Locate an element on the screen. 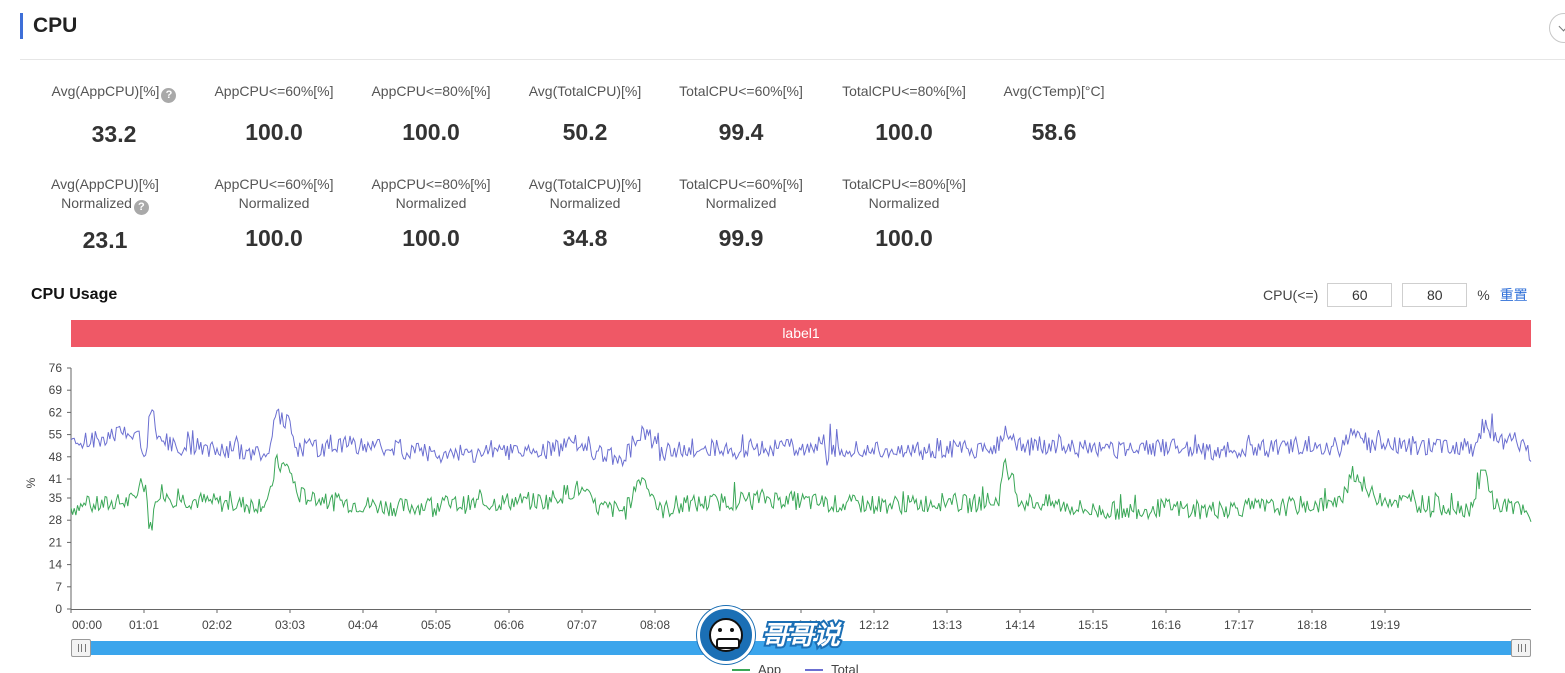 The height and width of the screenshot is (673, 1565). metric-value: 34.8 is located at coordinates (585, 238).